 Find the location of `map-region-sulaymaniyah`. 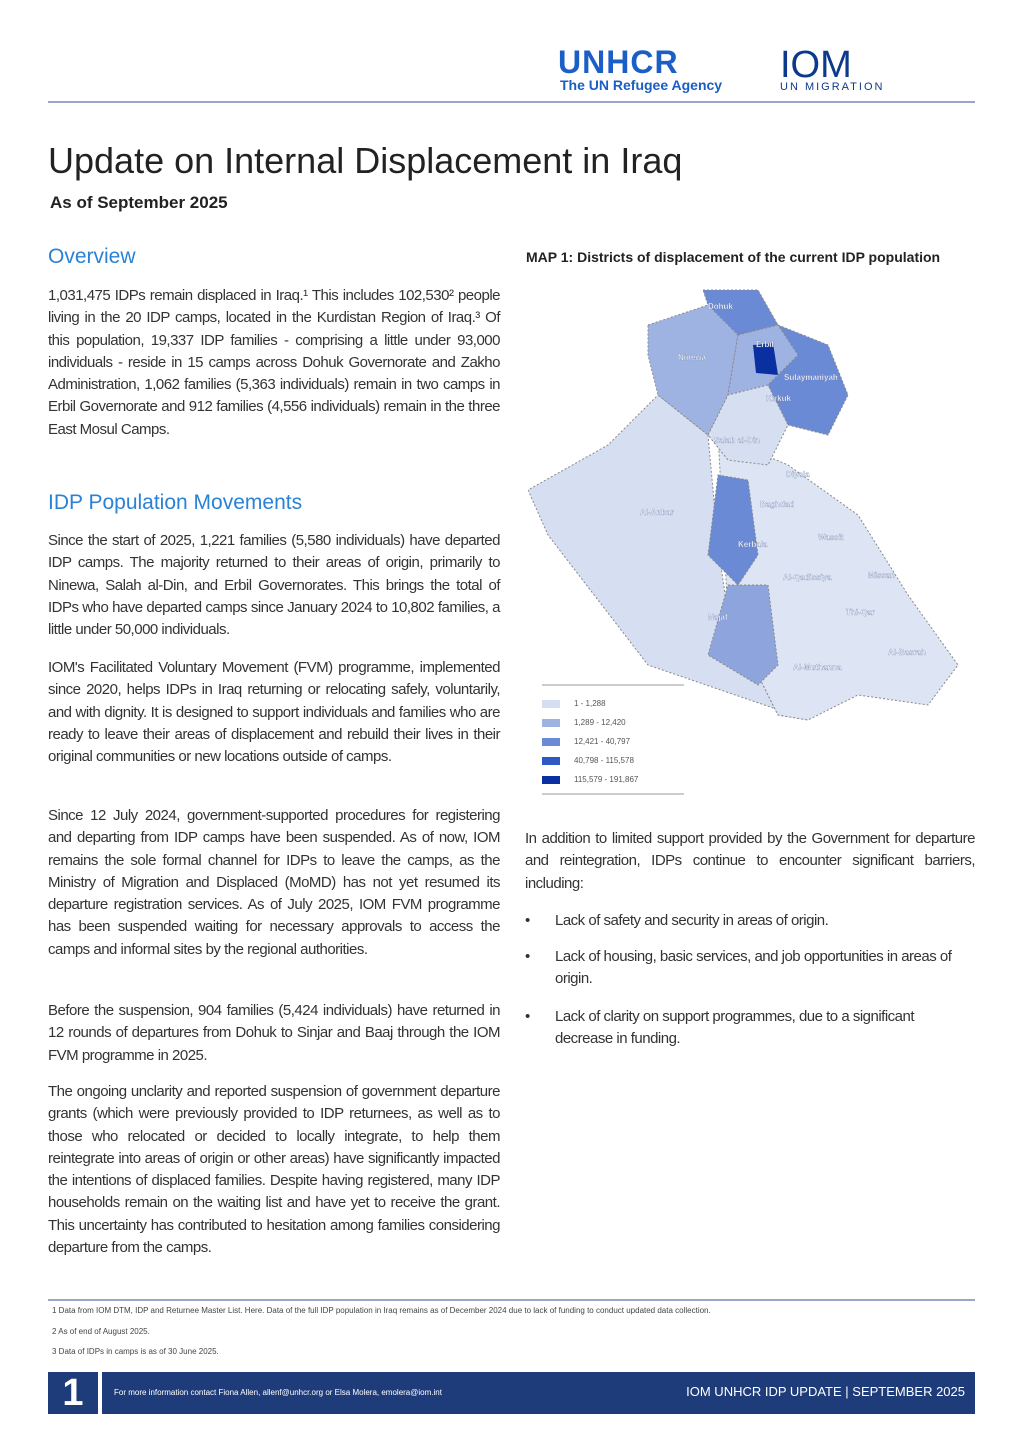

map-region-sulaymaniyah is located at coordinates (808, 379).